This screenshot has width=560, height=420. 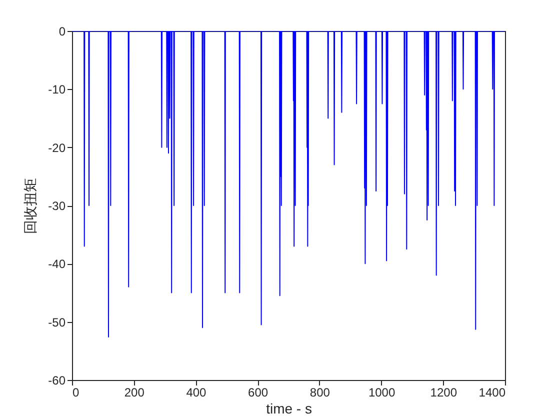 What do you see at coordinates (492, 393) in the screenshot?
I see `x-tick-label: 1400` at bounding box center [492, 393].